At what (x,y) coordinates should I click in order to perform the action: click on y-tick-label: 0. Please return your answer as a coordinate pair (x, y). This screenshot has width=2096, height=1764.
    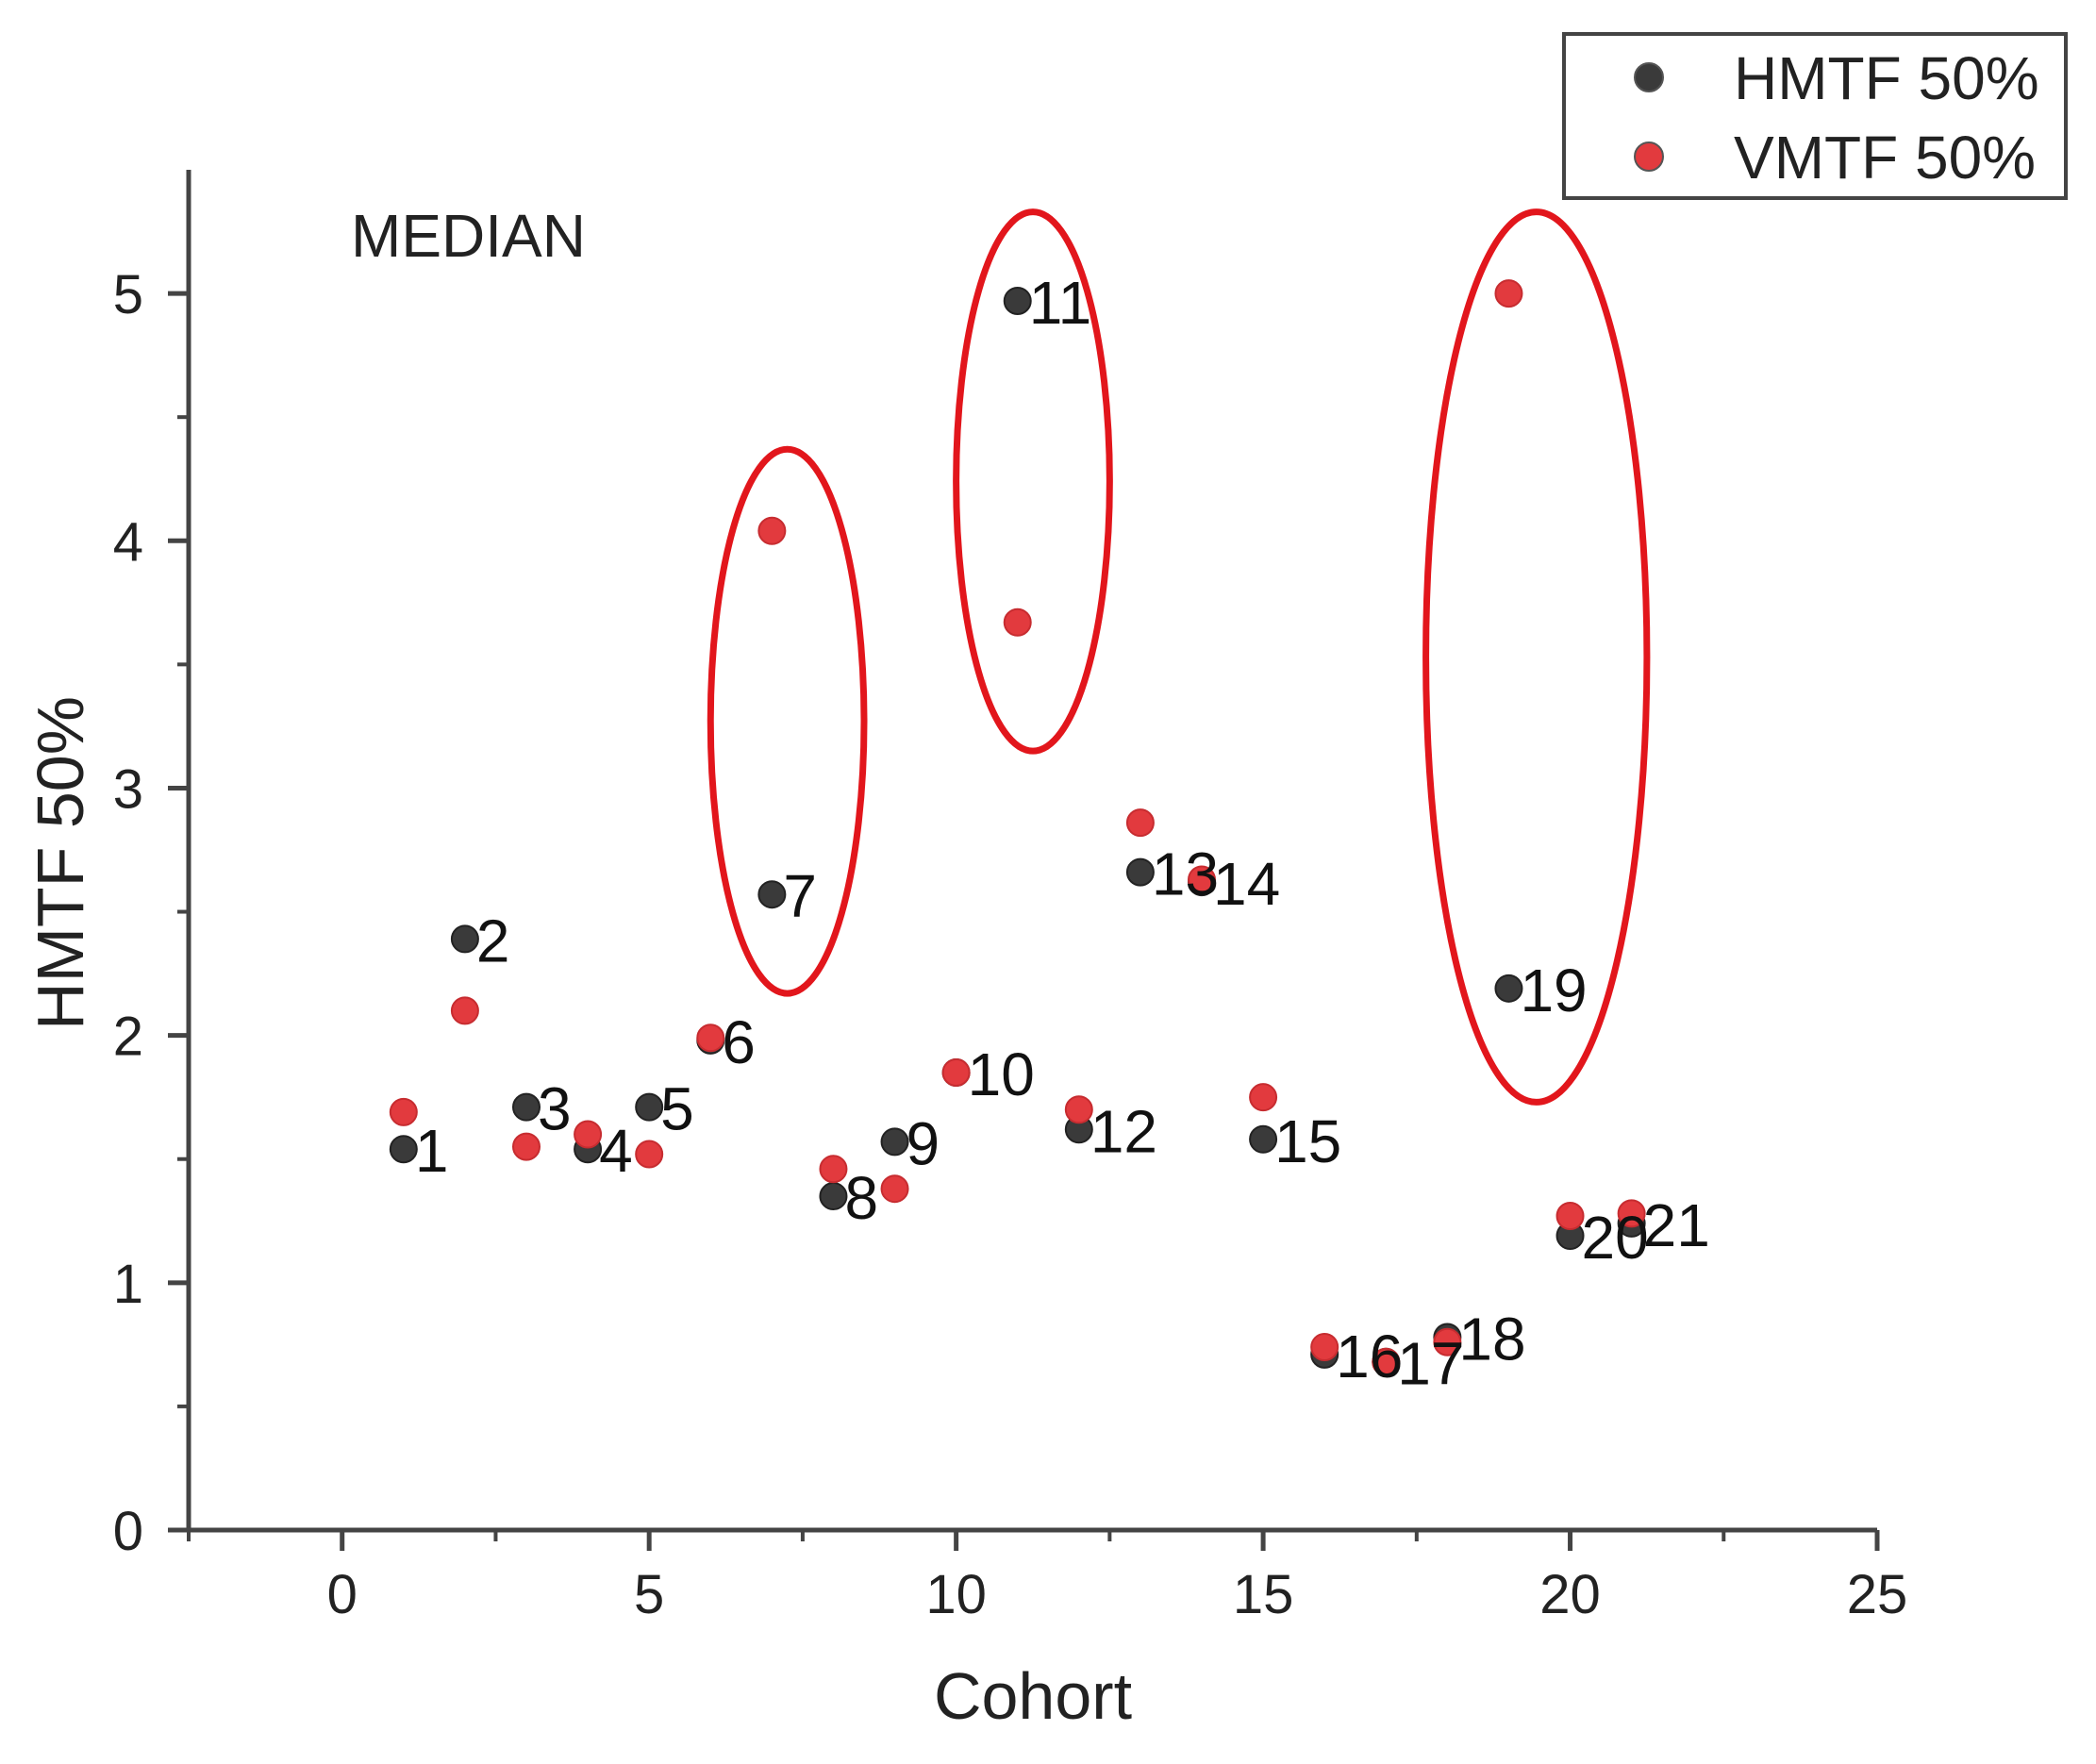
    Looking at the image, I should click on (128, 1532).